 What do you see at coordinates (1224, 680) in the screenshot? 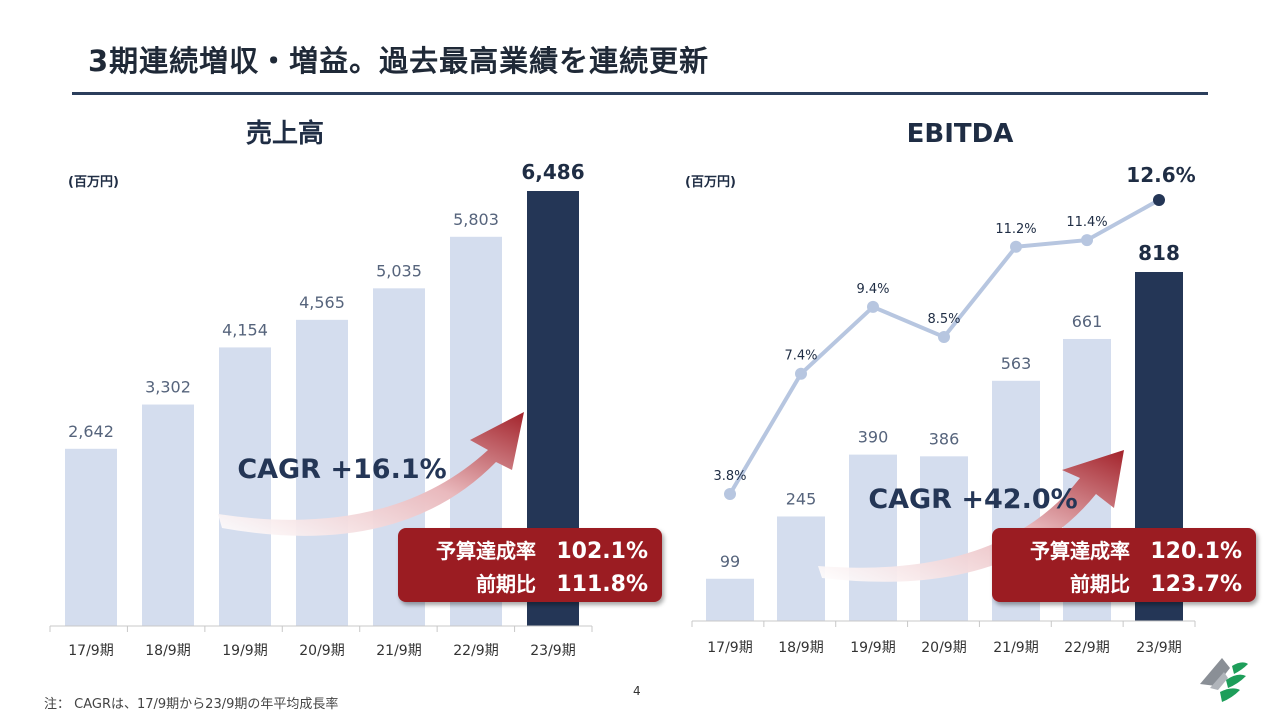
I see `company-logo-icon` at bounding box center [1224, 680].